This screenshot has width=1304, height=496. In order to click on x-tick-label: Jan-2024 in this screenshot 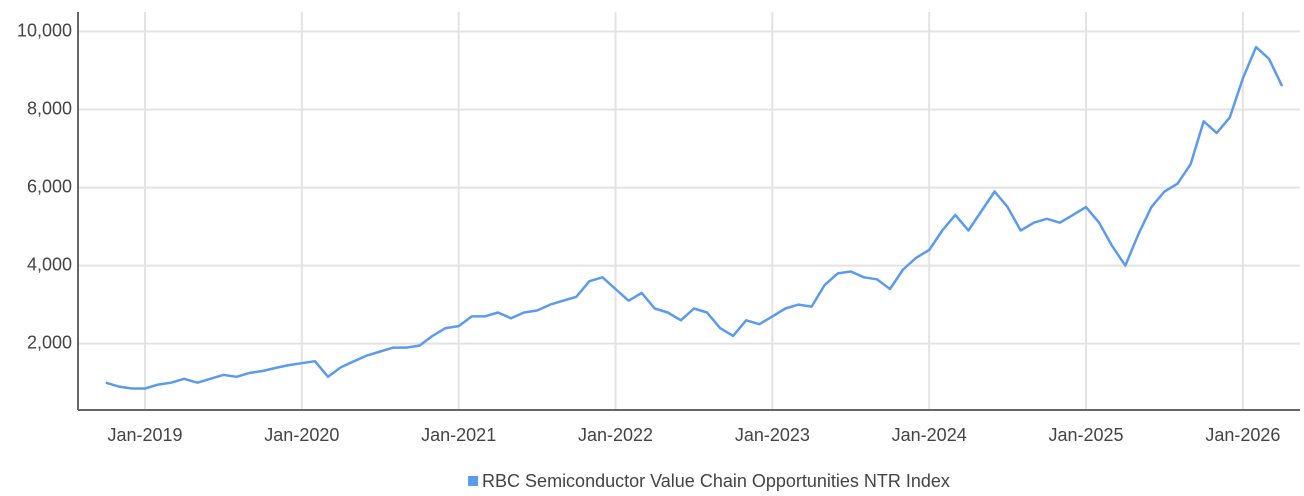, I will do `click(929, 435)`.